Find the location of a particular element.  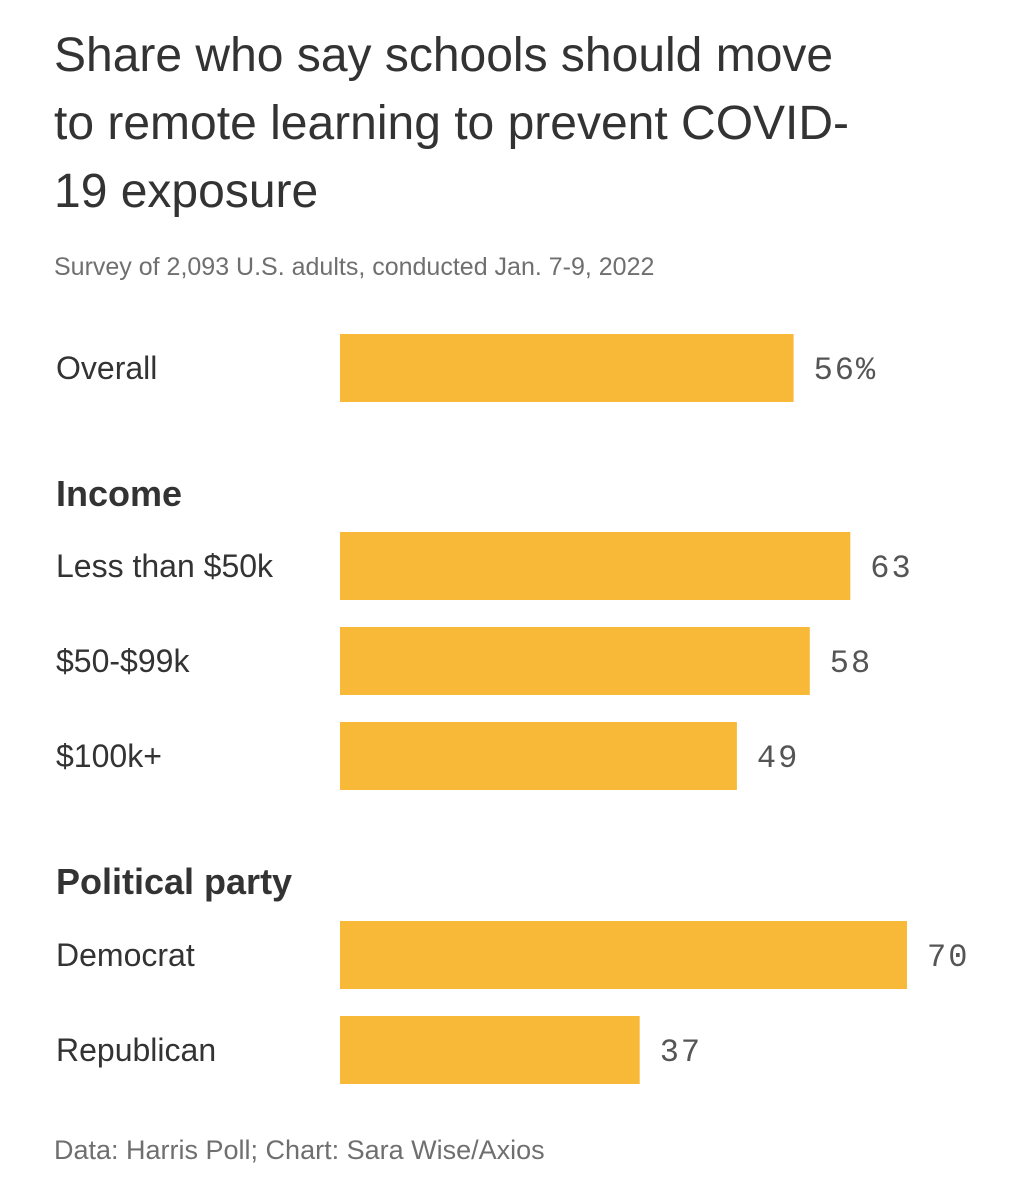

category-label-republican: Republican is located at coordinates (136, 1050).